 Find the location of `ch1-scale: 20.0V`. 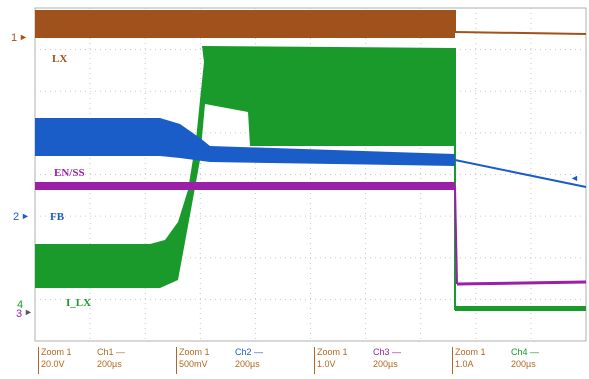

ch1-scale: 20.0V is located at coordinates (53, 364).